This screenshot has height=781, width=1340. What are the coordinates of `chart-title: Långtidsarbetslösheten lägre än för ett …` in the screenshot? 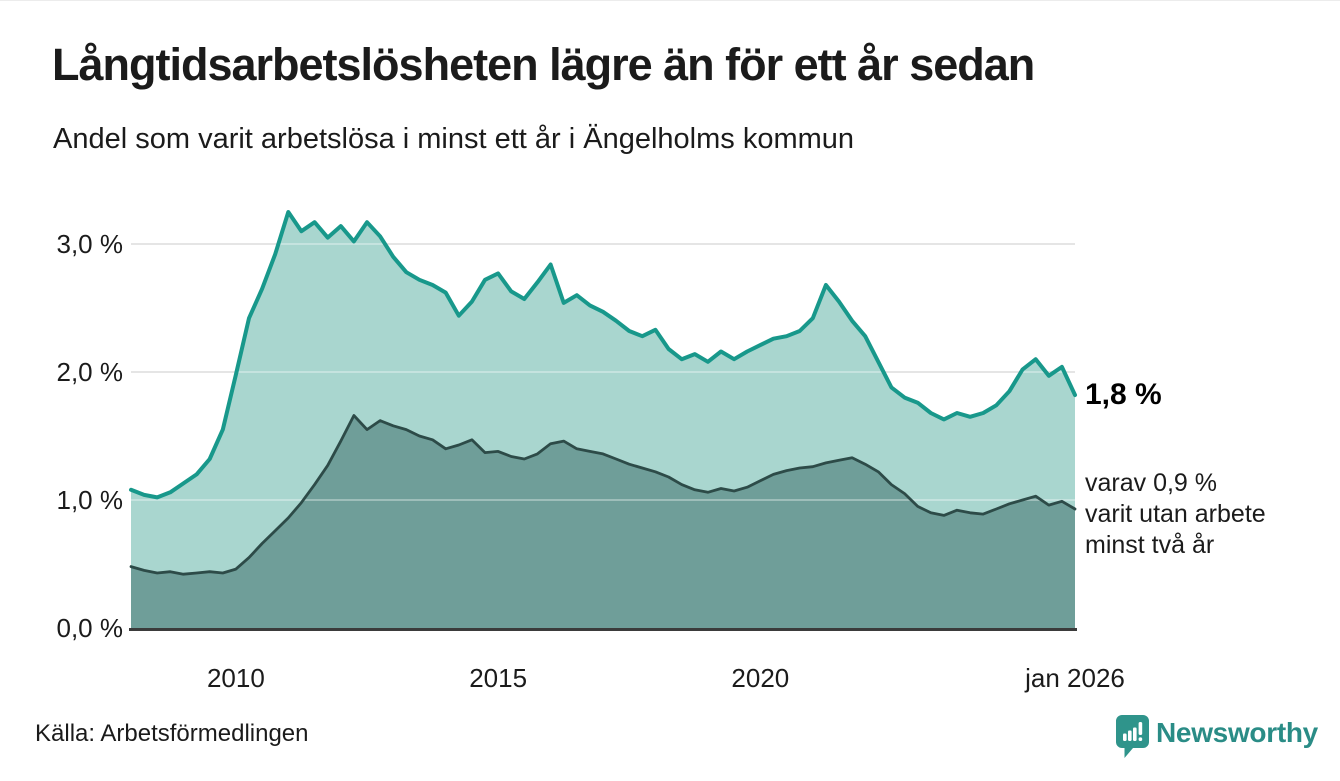 It's located at (543, 64).